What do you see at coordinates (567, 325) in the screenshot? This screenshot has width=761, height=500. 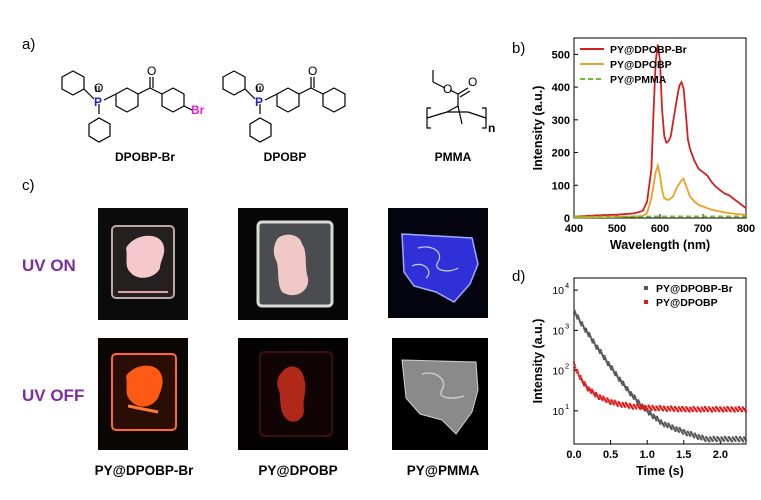 I see `y-tick-exponent: 3` at bounding box center [567, 325].